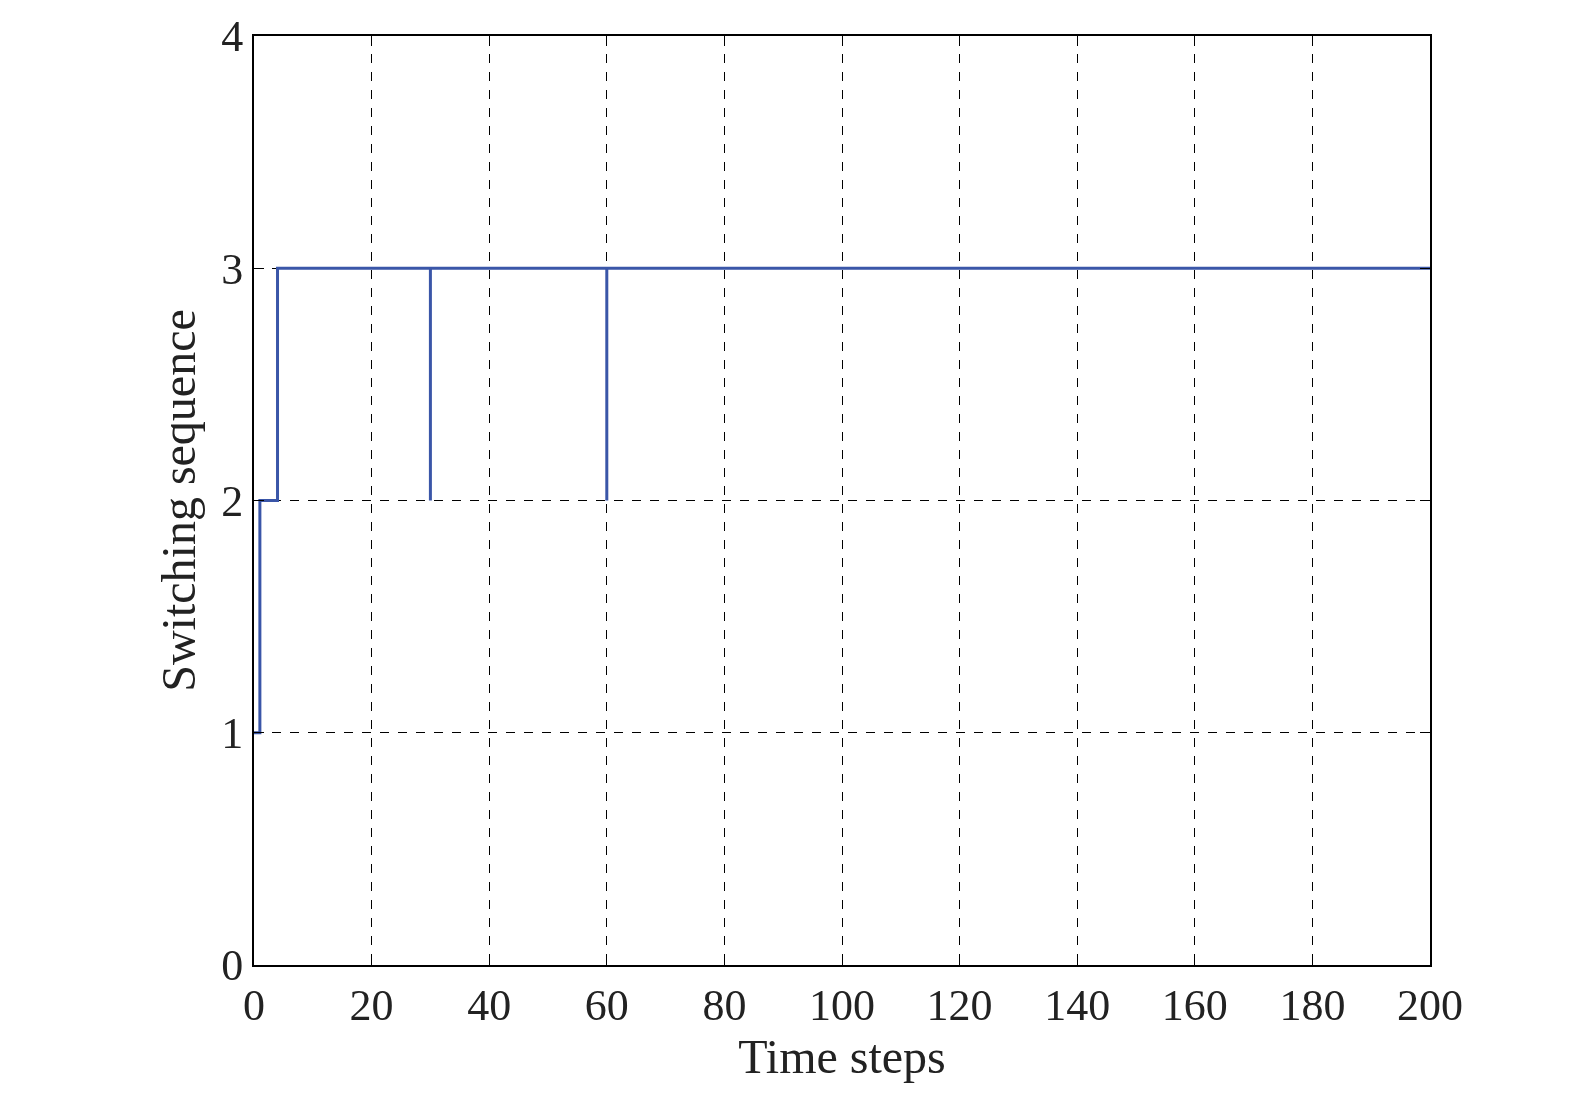 The height and width of the screenshot is (1102, 1575). What do you see at coordinates (1194, 1005) in the screenshot?
I see `x-tick-label: 160` at bounding box center [1194, 1005].